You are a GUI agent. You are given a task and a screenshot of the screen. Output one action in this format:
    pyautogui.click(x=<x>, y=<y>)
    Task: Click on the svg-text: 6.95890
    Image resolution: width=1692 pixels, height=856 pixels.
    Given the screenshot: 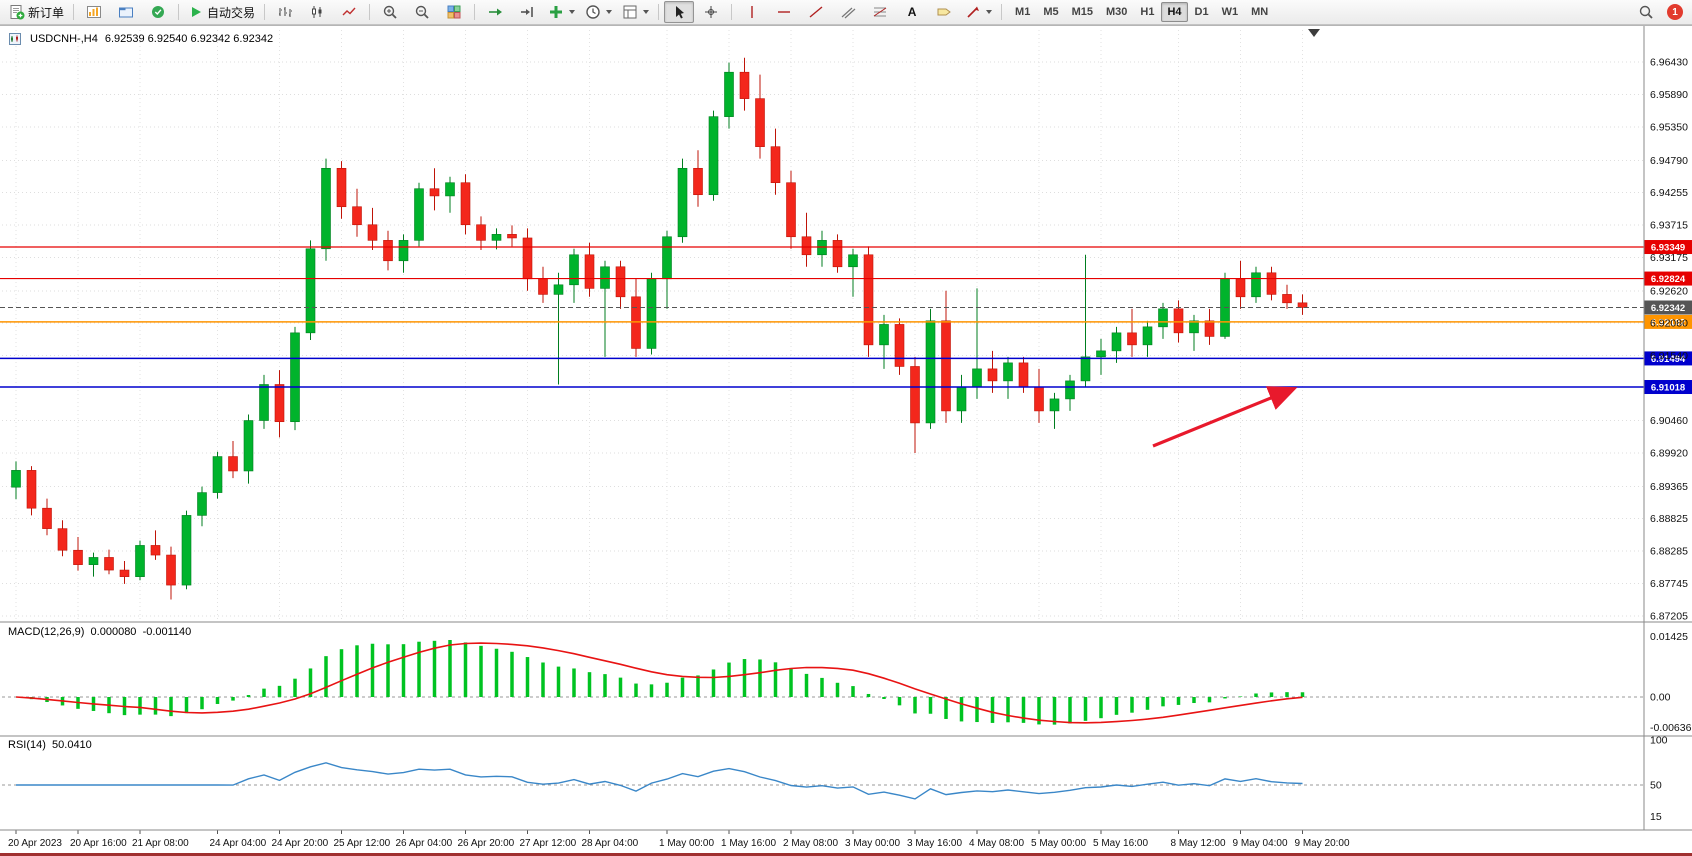 What is the action you would take?
    pyautogui.click(x=1669, y=95)
    